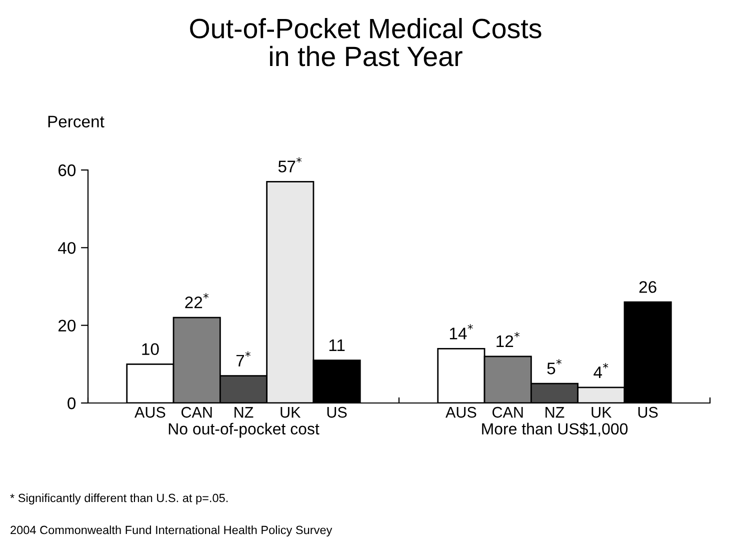 This screenshot has height=546, width=731. Describe the element at coordinates (171, 531) in the screenshot. I see `text: 2004 Commonwealth Fund International Health Policy Survey` at that location.